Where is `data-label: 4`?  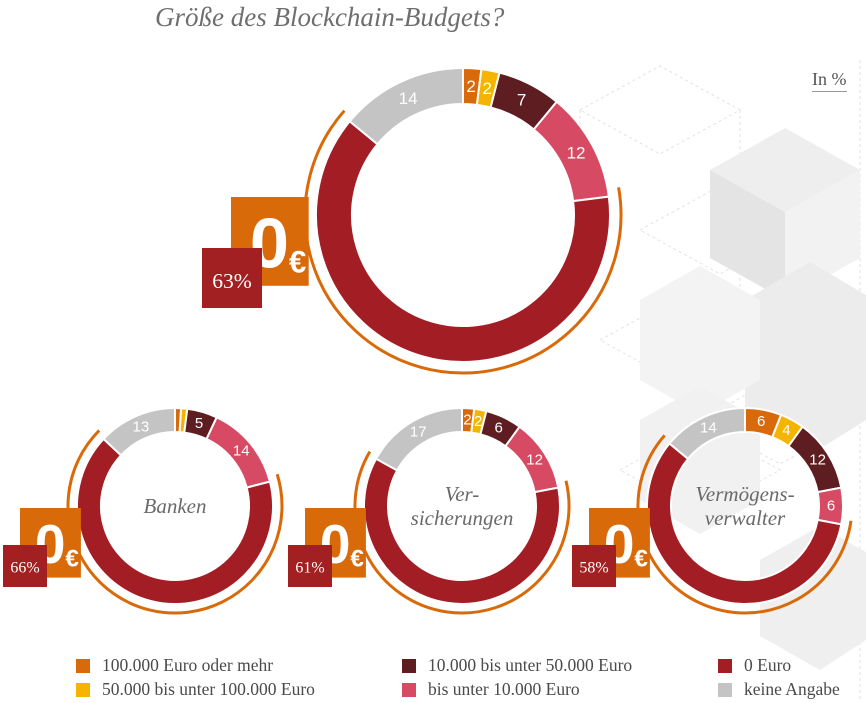
data-label: 4 is located at coordinates (786, 430).